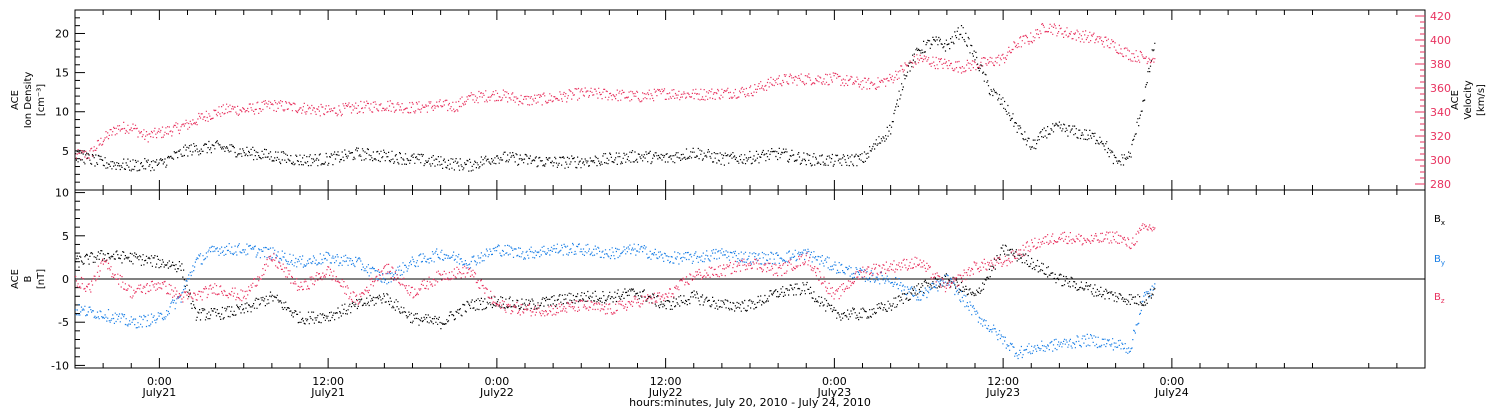 This screenshot has width=1500, height=410. I want to click on velocity-tick-label: 320, so click(1440, 136).